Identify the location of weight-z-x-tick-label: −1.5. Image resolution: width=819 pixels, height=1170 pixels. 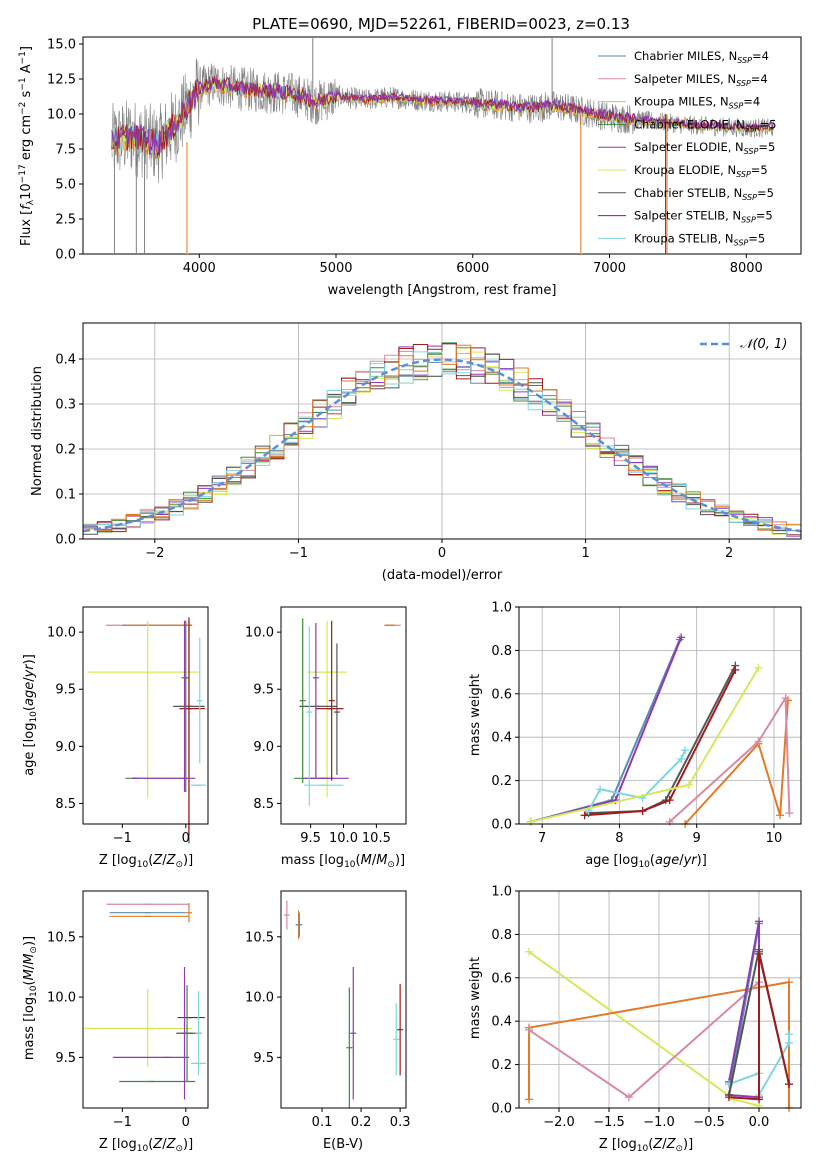
(609, 1122).